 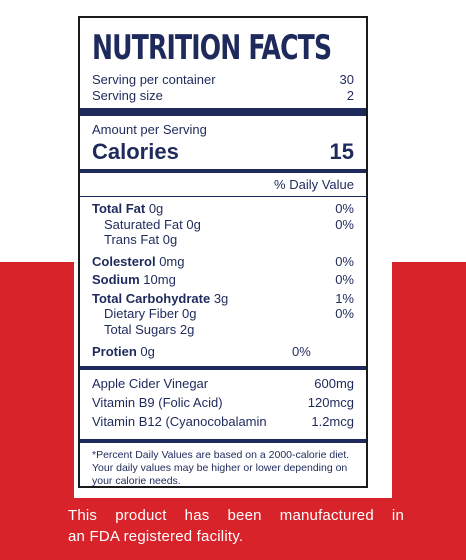 I want to click on vitamin-row: Vitamin B9 (Folic Acid) 120mcg, so click(x=223, y=402).